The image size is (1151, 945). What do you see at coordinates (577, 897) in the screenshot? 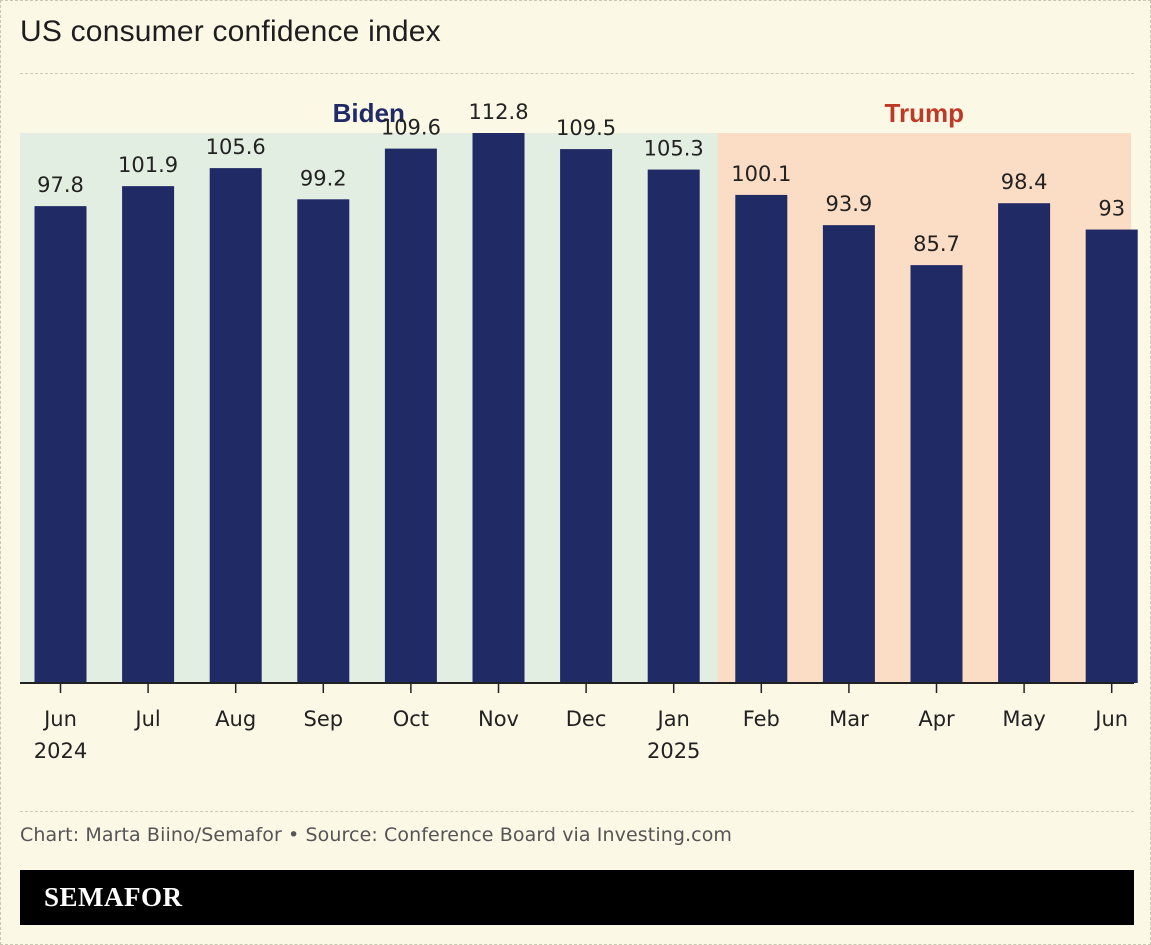
I see `brand-bar: SEMAFOR` at bounding box center [577, 897].